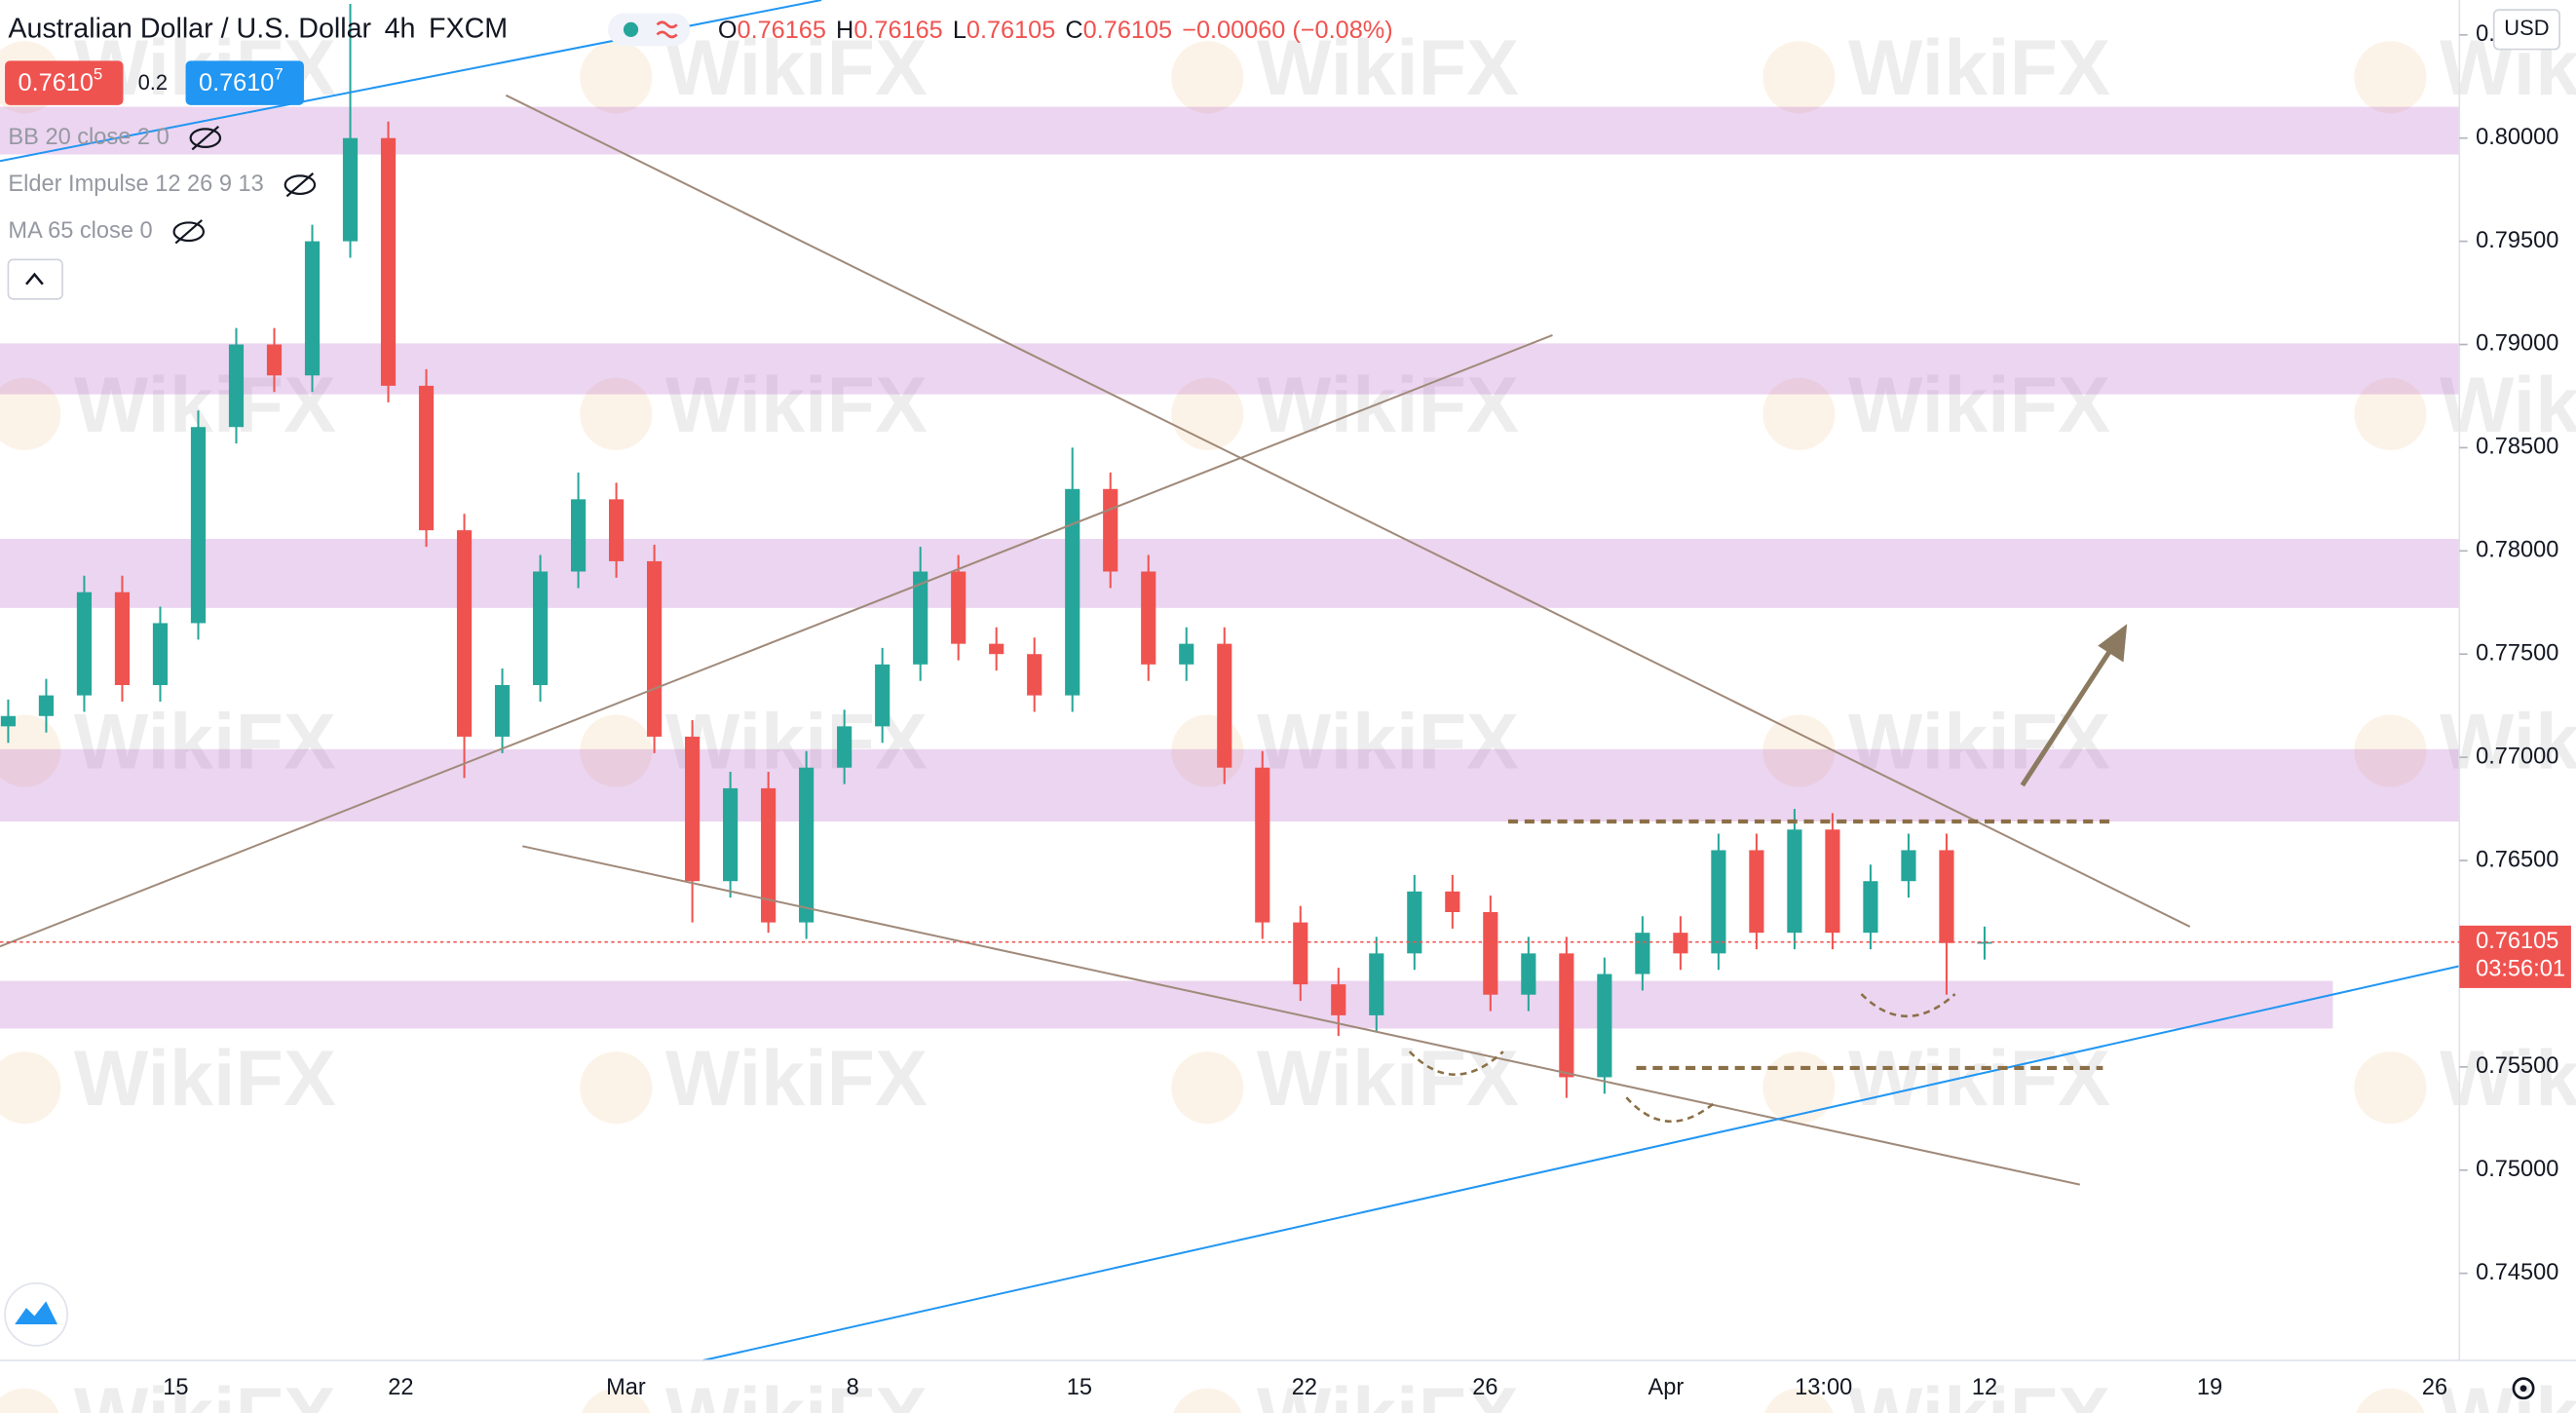 The image size is (2576, 1413). I want to click on ohlc-key: O, so click(728, 31).